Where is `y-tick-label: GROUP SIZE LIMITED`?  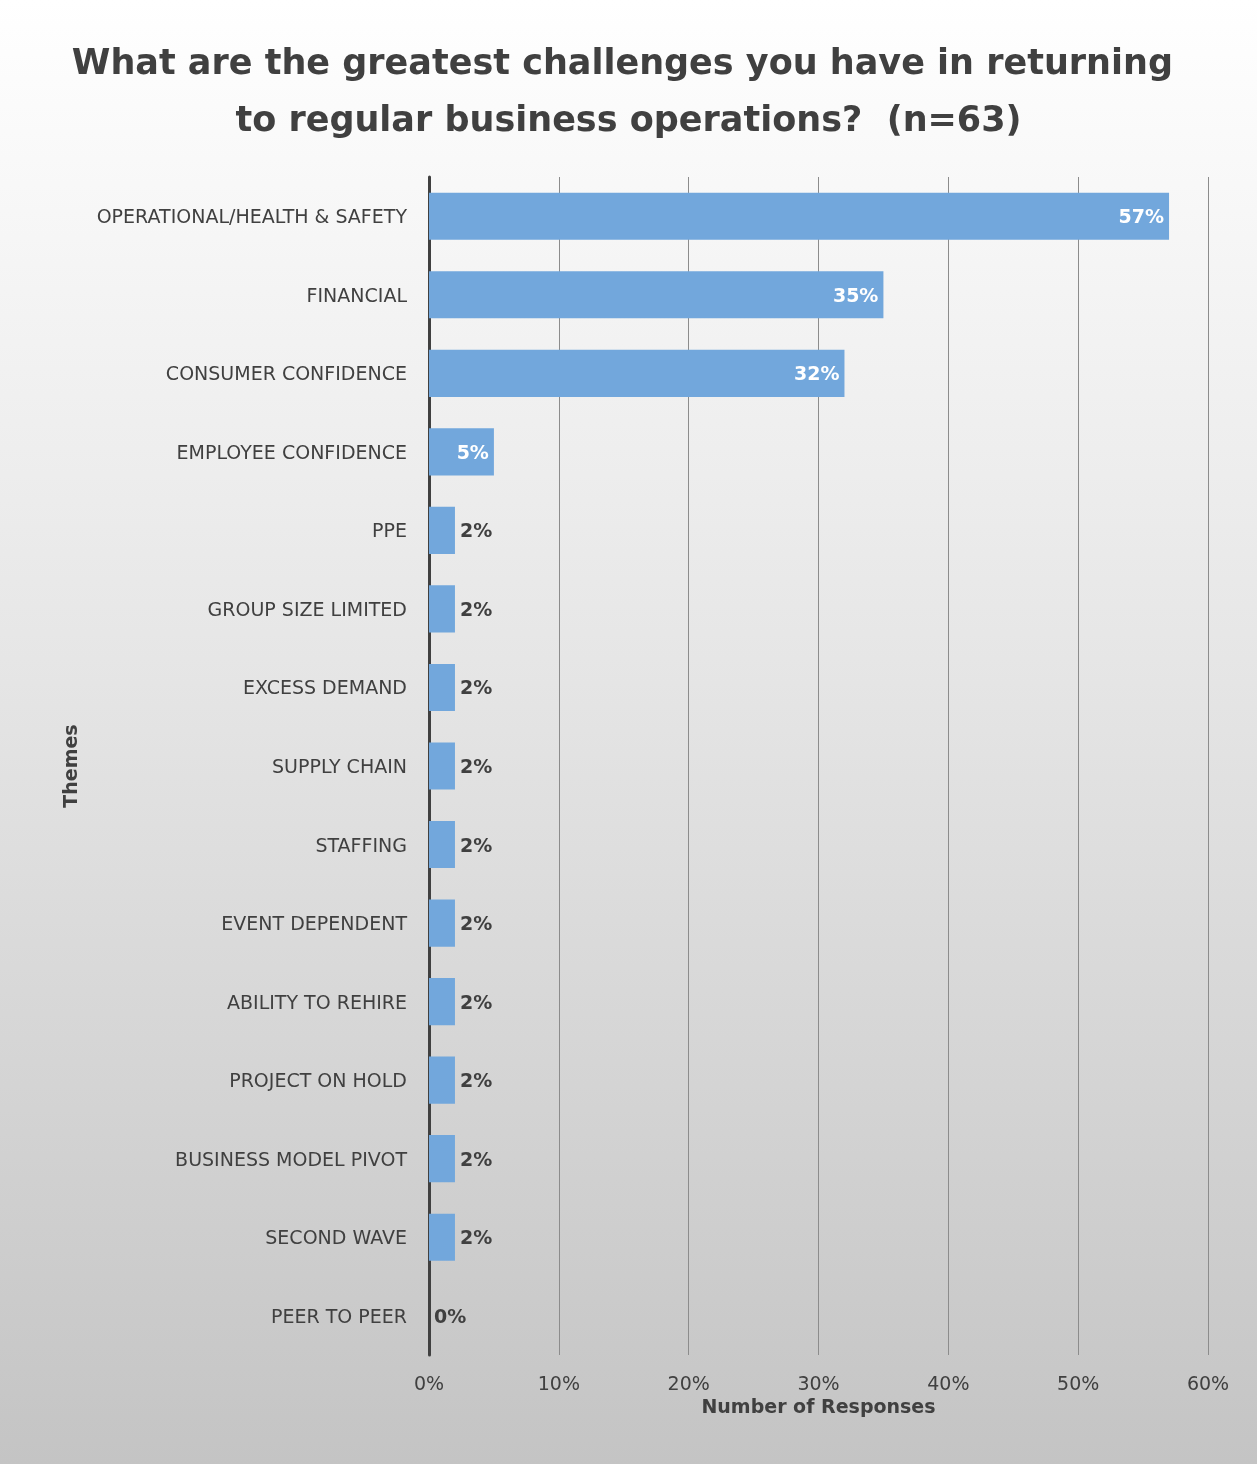 y-tick-label: GROUP SIZE LIMITED is located at coordinates (307, 608).